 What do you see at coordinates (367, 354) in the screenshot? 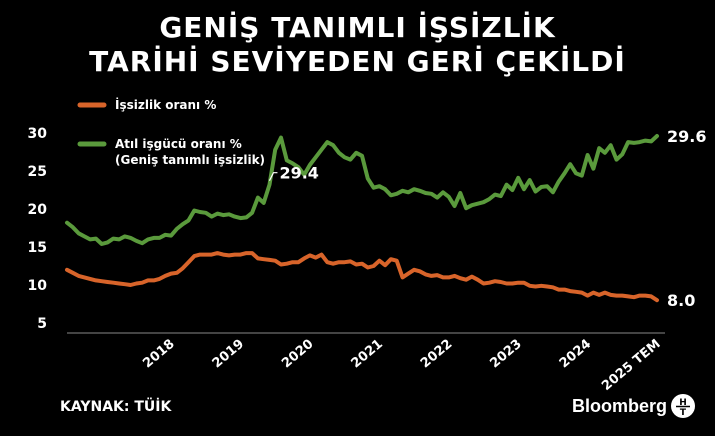
I see `x-tick-label: 2021` at bounding box center [367, 354].